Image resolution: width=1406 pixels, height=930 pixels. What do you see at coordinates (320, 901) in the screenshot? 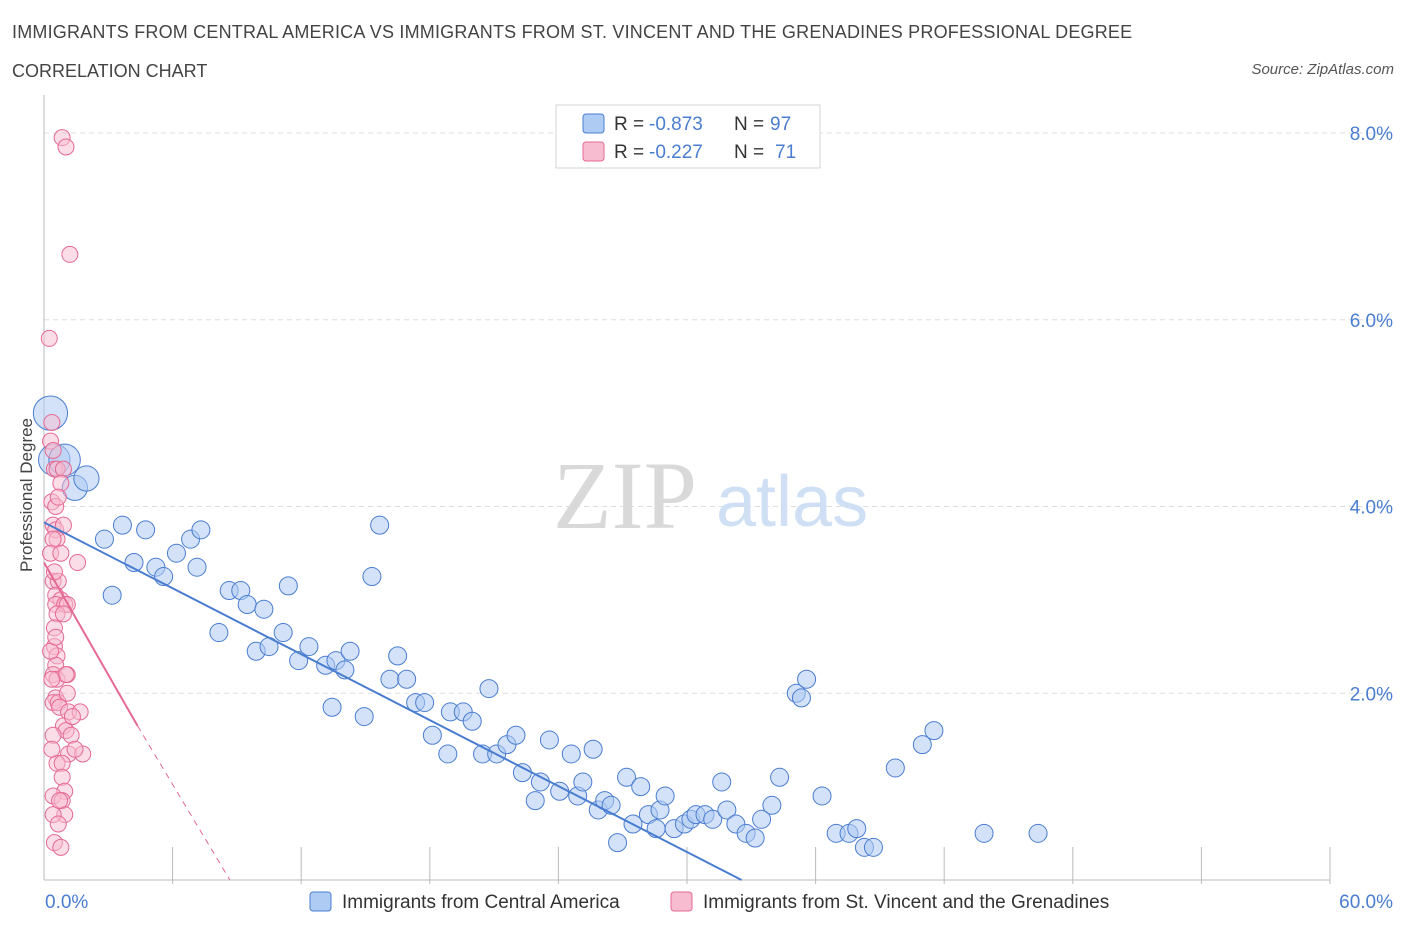
I see `bottom-legend-swatch-blue` at bounding box center [320, 901].